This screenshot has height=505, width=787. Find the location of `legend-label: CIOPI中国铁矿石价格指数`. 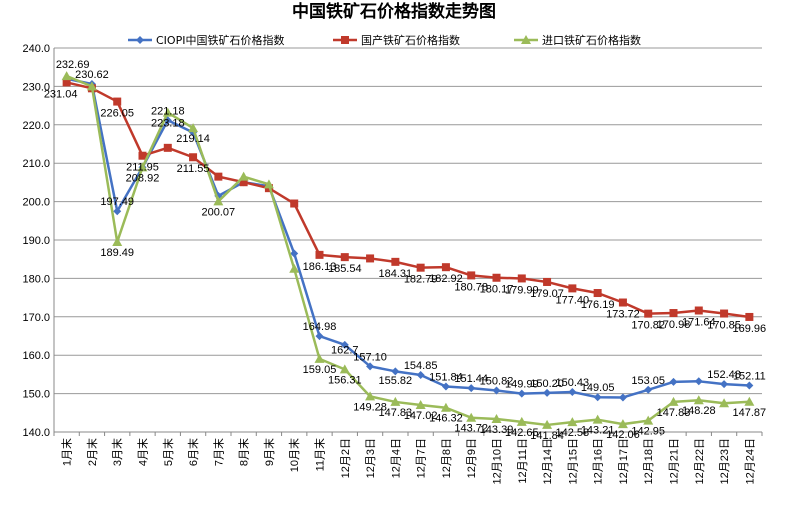

legend-label: CIOPI中国铁矿石价格指数 is located at coordinates (220, 40).